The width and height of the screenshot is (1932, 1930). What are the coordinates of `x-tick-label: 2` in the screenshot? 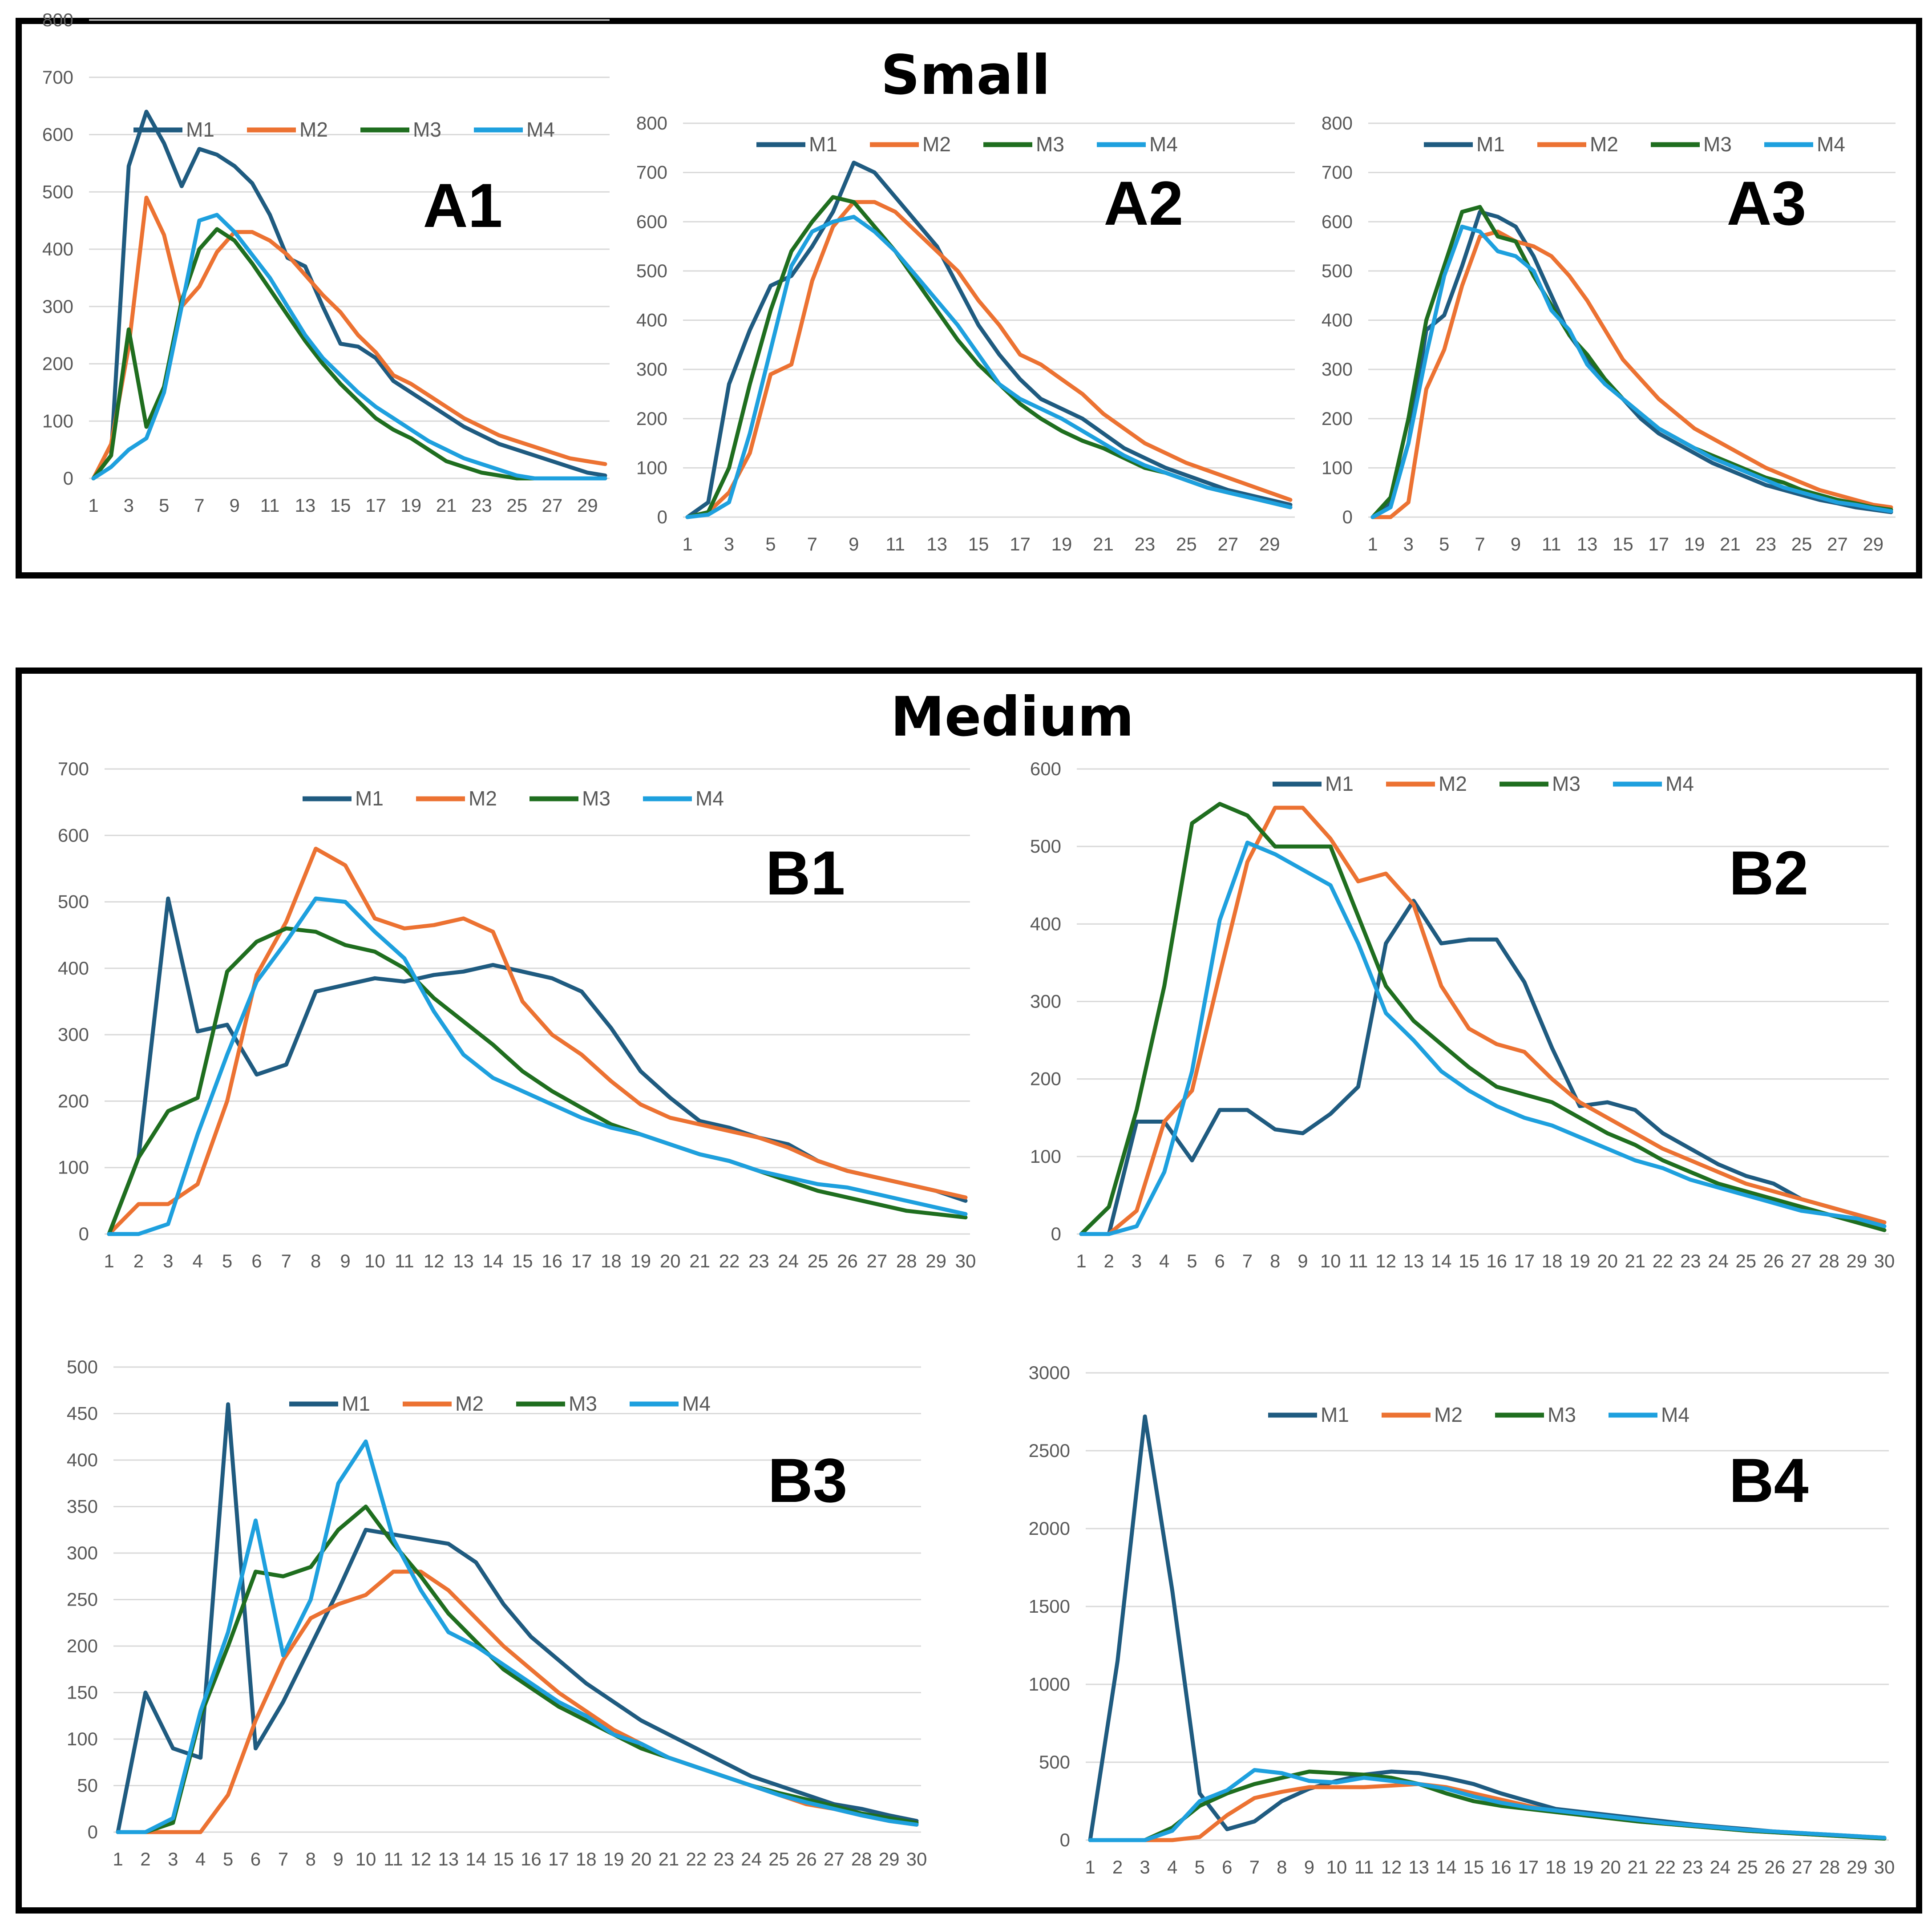 It's located at (1117, 1867).